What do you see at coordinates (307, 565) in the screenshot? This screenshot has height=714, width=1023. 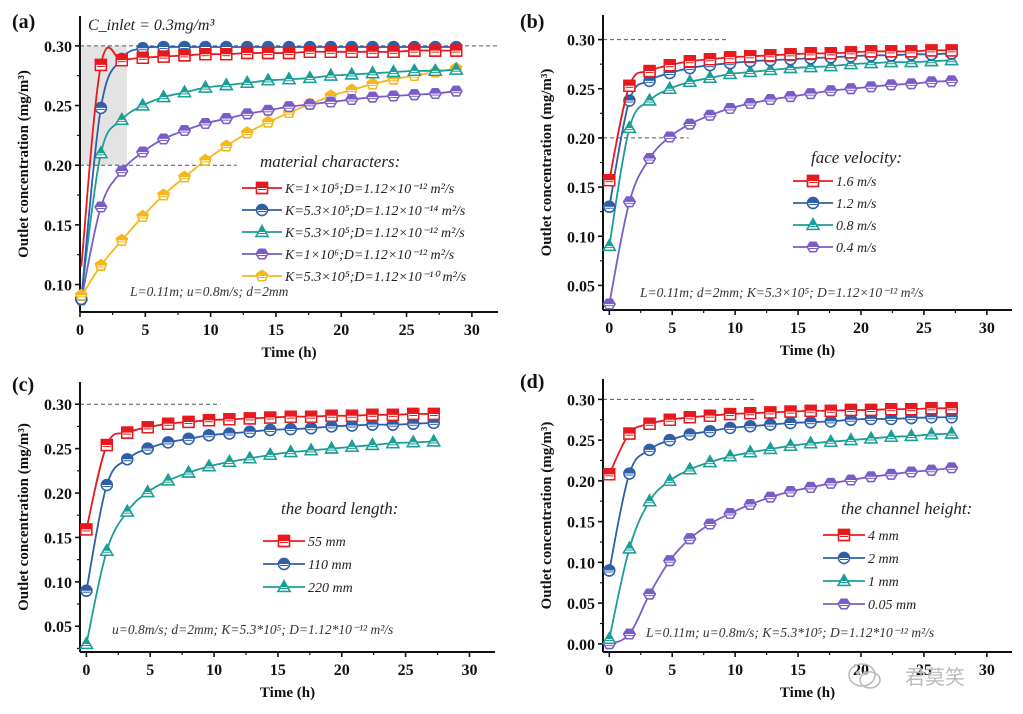 I see `legend-item: 110 mm` at bounding box center [307, 565].